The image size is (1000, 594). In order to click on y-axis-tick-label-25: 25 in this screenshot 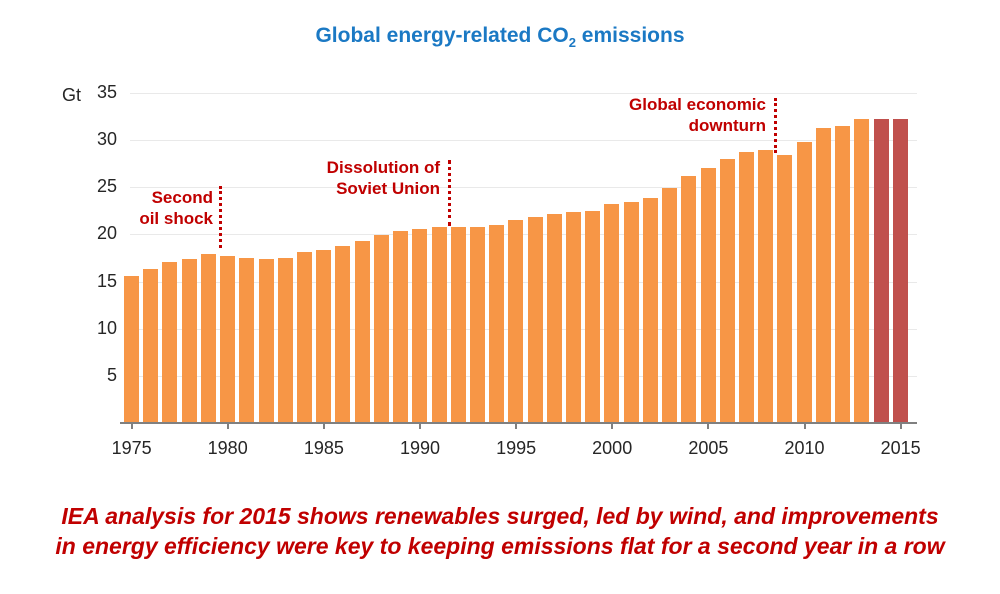, I will do `click(106, 186)`.